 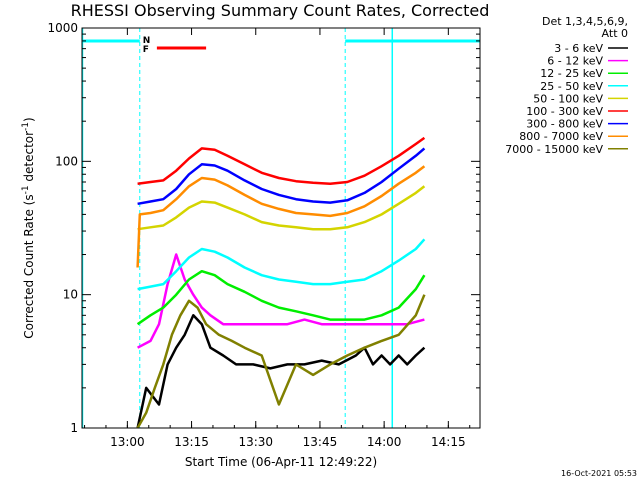 What do you see at coordinates (554, 149) in the screenshot?
I see `legend-label-8: 7000 - 15000 keV` at bounding box center [554, 149].